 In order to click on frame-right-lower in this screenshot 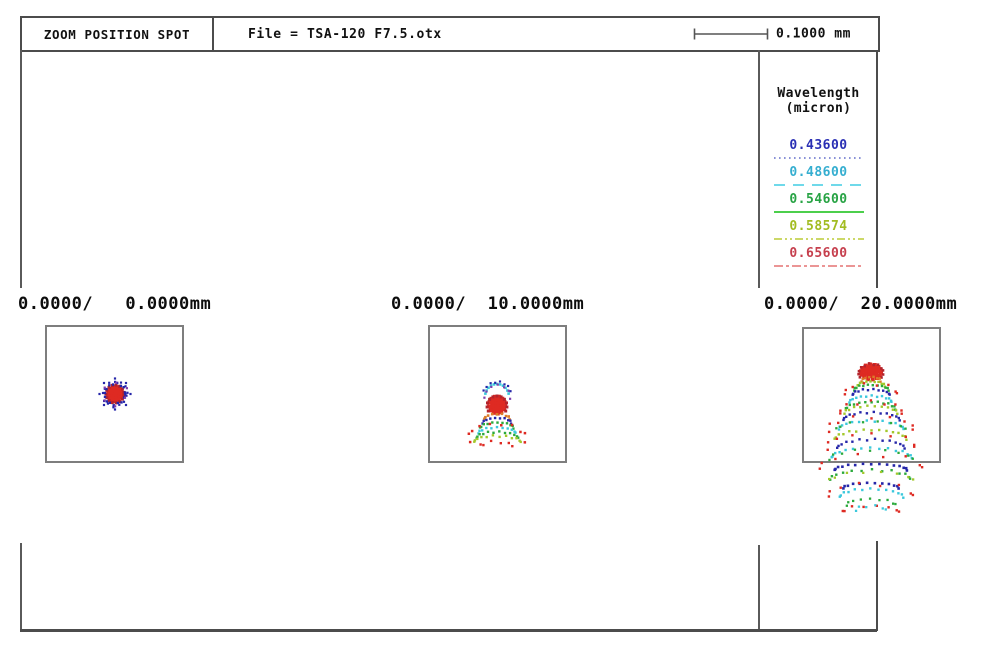, I will do `click(876, 586)`.